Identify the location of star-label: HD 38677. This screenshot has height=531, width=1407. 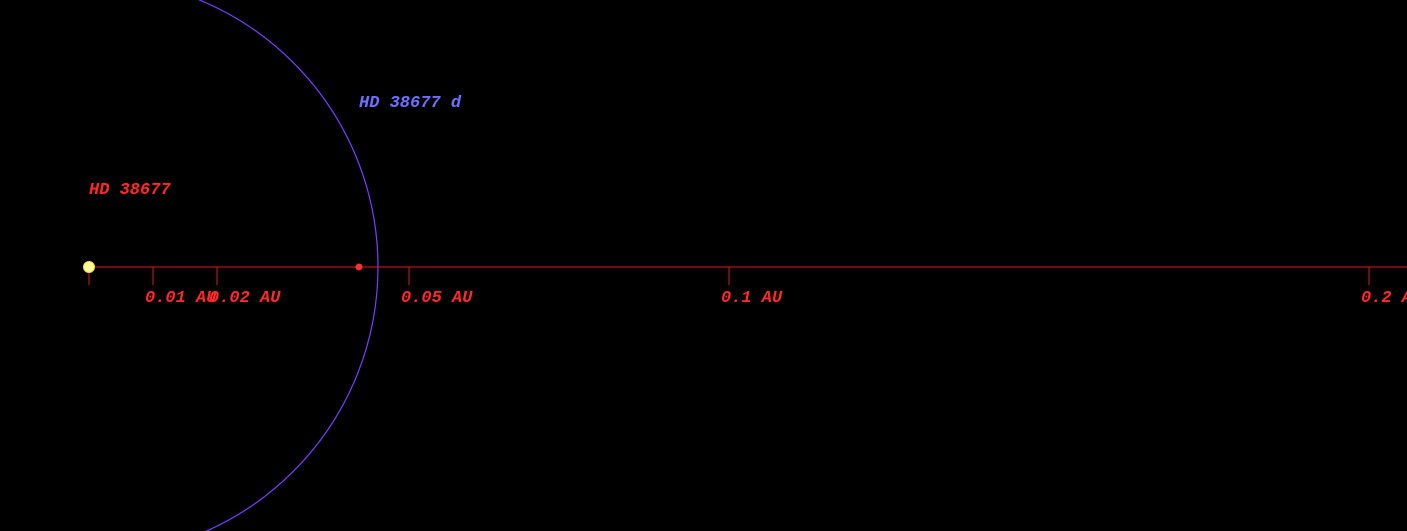
(130, 190).